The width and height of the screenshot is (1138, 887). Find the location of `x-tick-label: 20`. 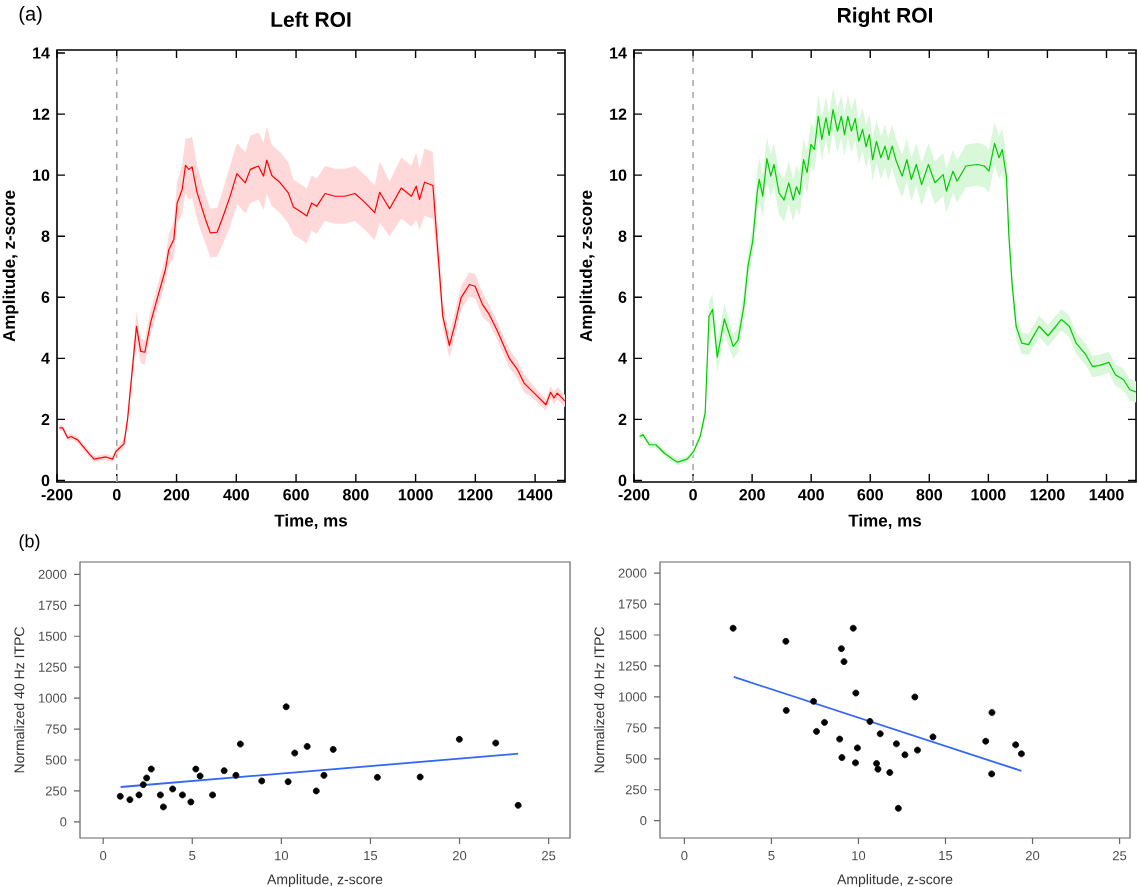

x-tick-label: 20 is located at coordinates (1032, 856).